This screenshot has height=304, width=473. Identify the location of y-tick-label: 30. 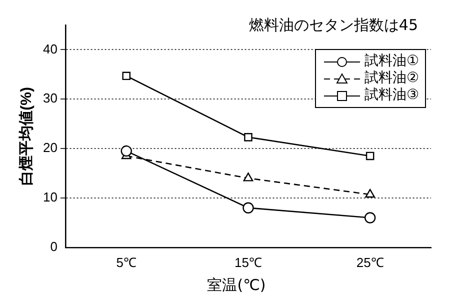
(50, 98).